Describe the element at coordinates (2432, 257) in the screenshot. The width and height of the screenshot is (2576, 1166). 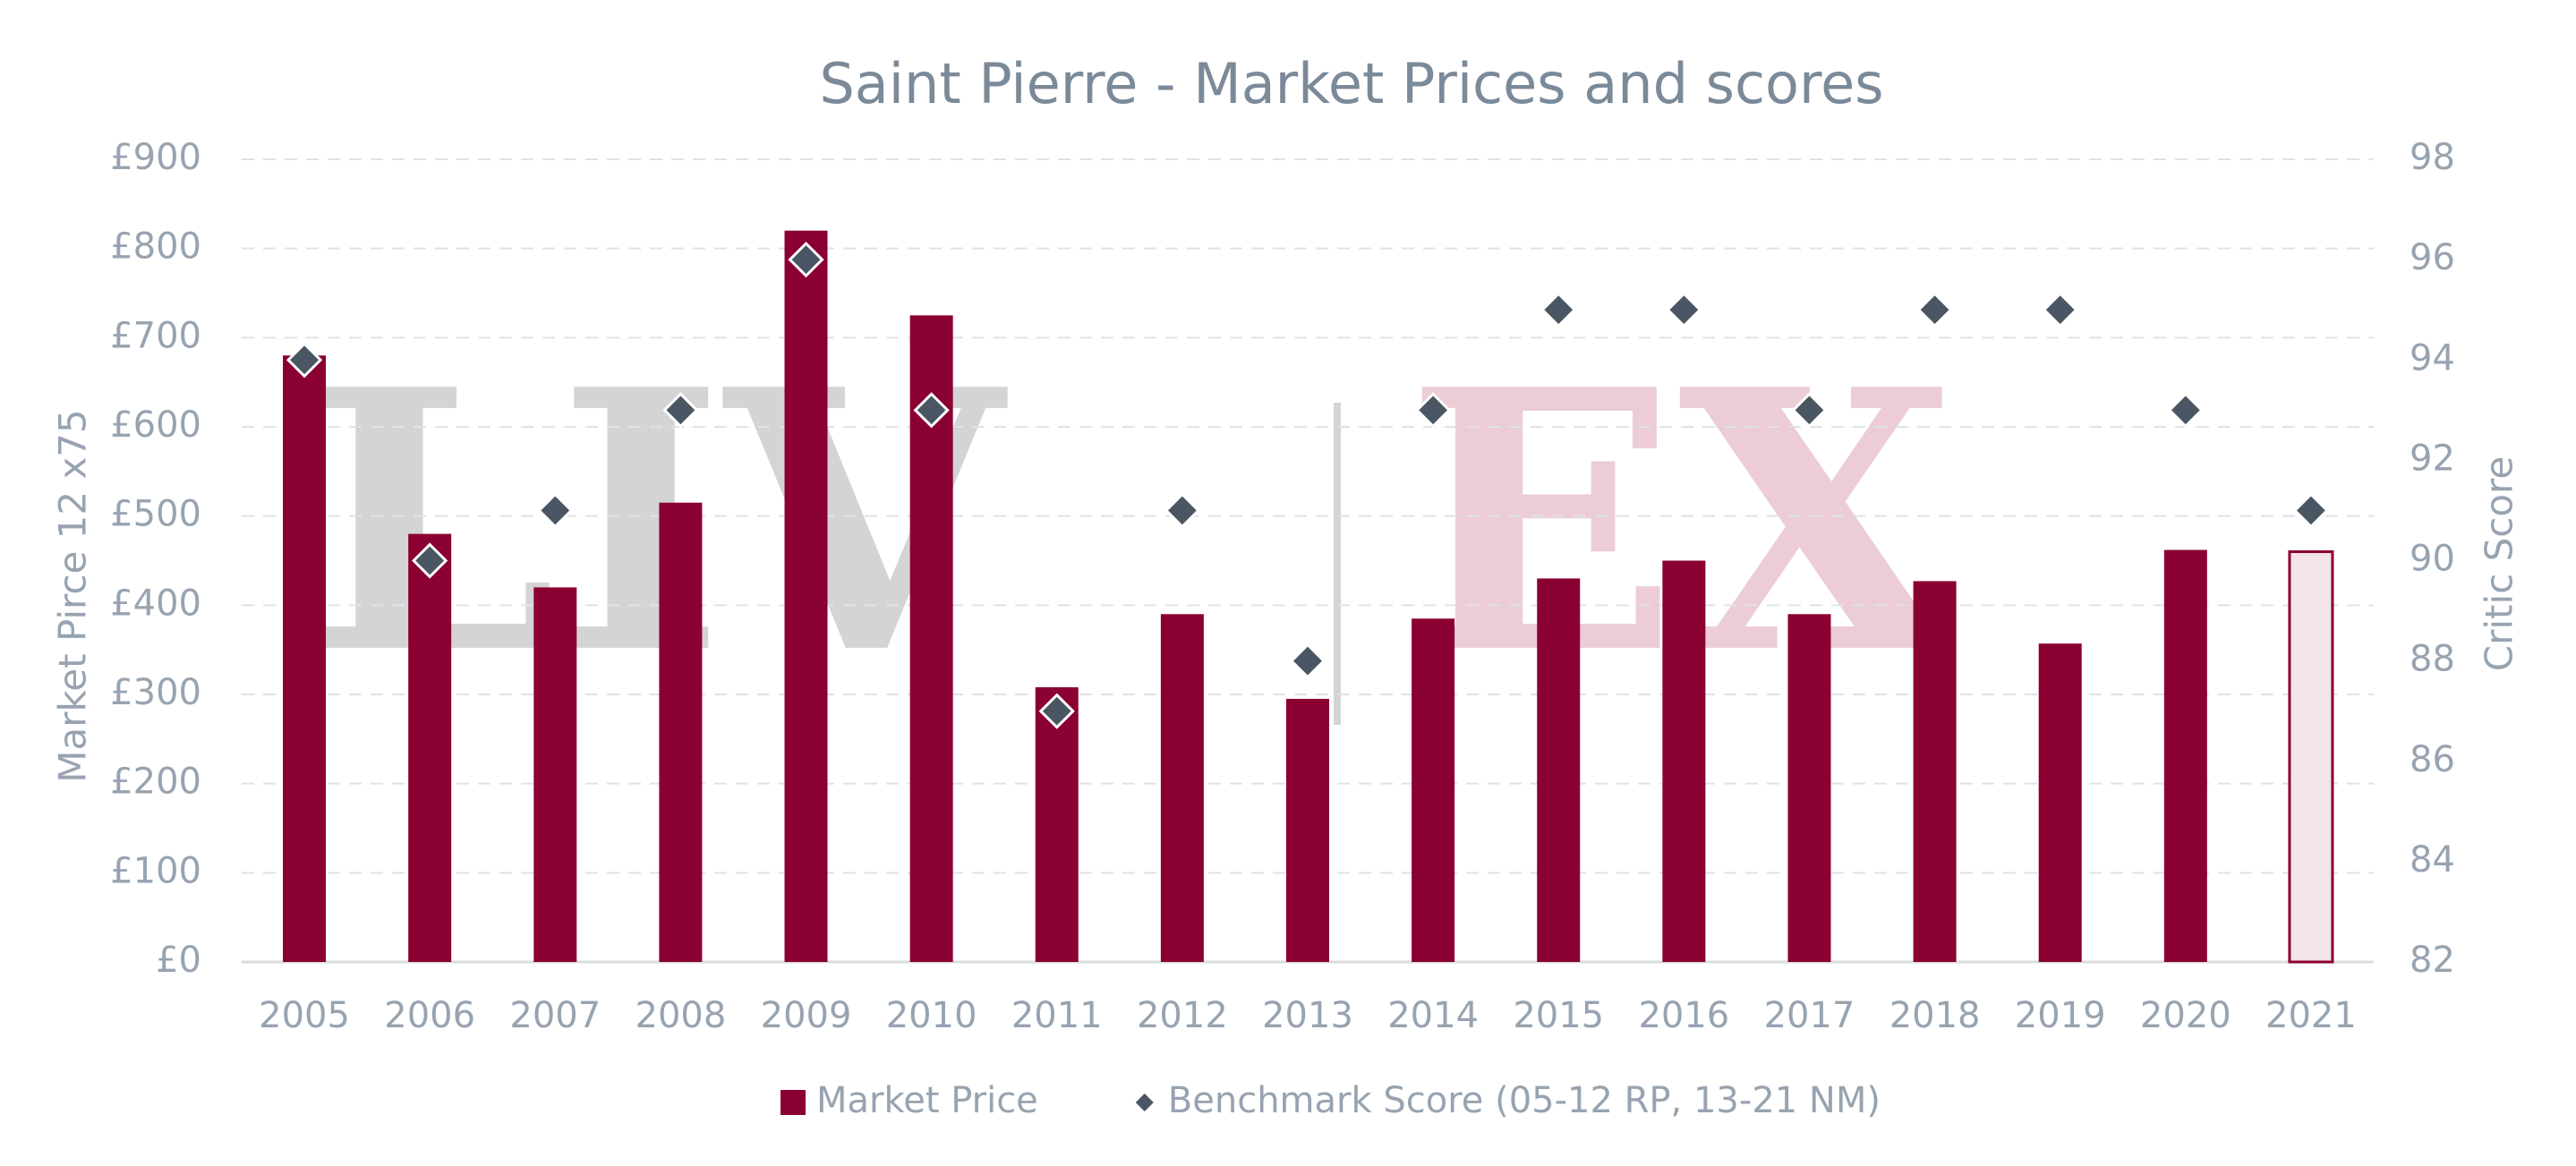
I see `y2-tick-label: 96` at that location.